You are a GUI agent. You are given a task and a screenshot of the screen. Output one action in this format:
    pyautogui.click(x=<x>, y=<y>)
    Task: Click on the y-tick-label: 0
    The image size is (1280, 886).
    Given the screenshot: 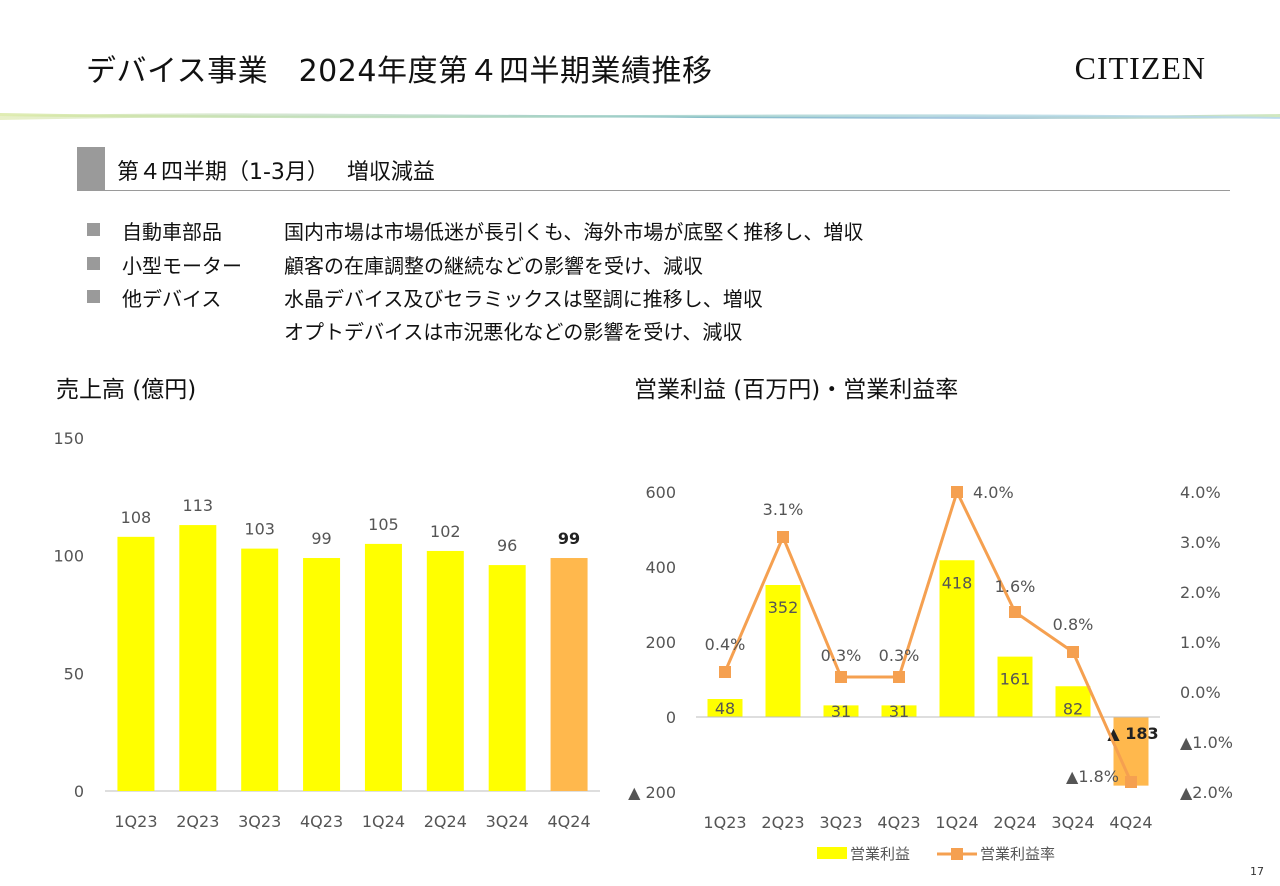 What is the action you would take?
    pyautogui.click(x=79, y=791)
    